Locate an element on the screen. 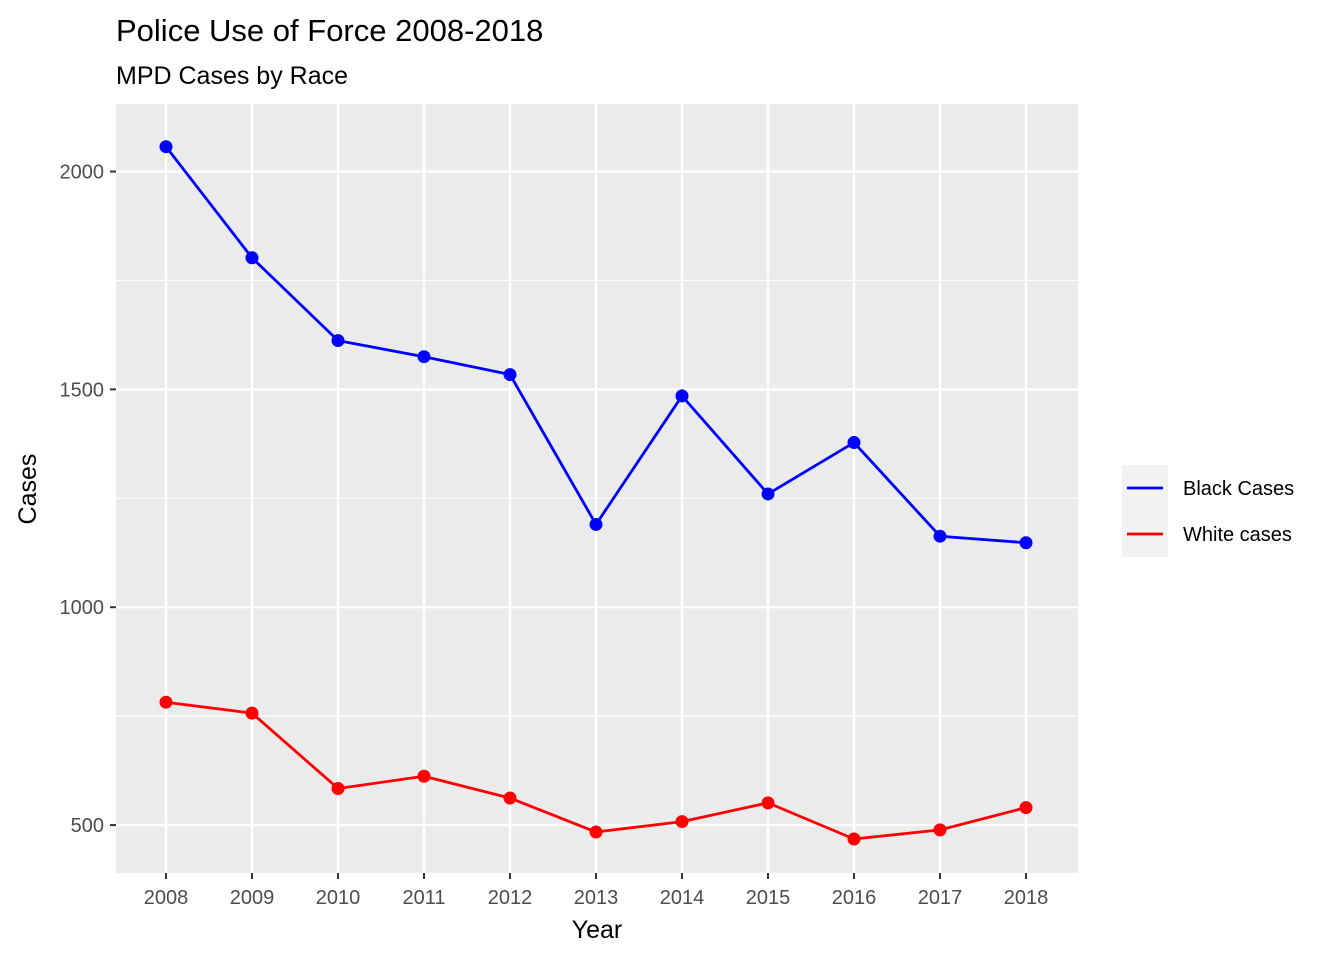 The height and width of the screenshot is (960, 1344). legend-label: Black Cases is located at coordinates (1238, 489).